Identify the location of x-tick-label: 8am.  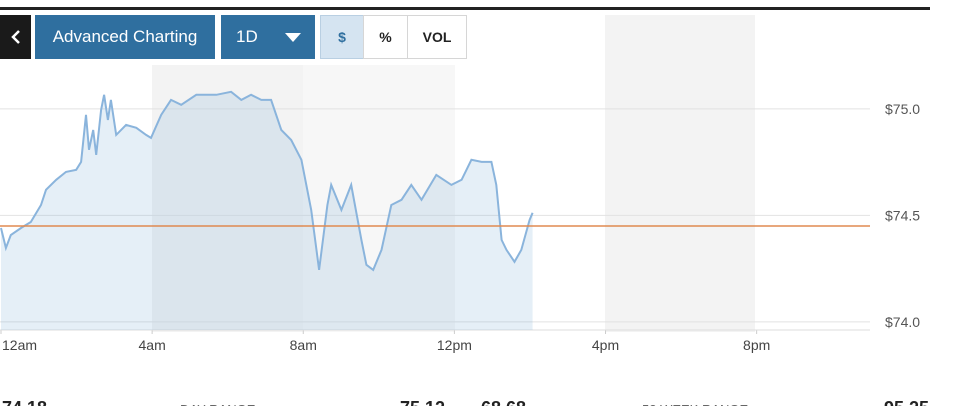
(303, 345).